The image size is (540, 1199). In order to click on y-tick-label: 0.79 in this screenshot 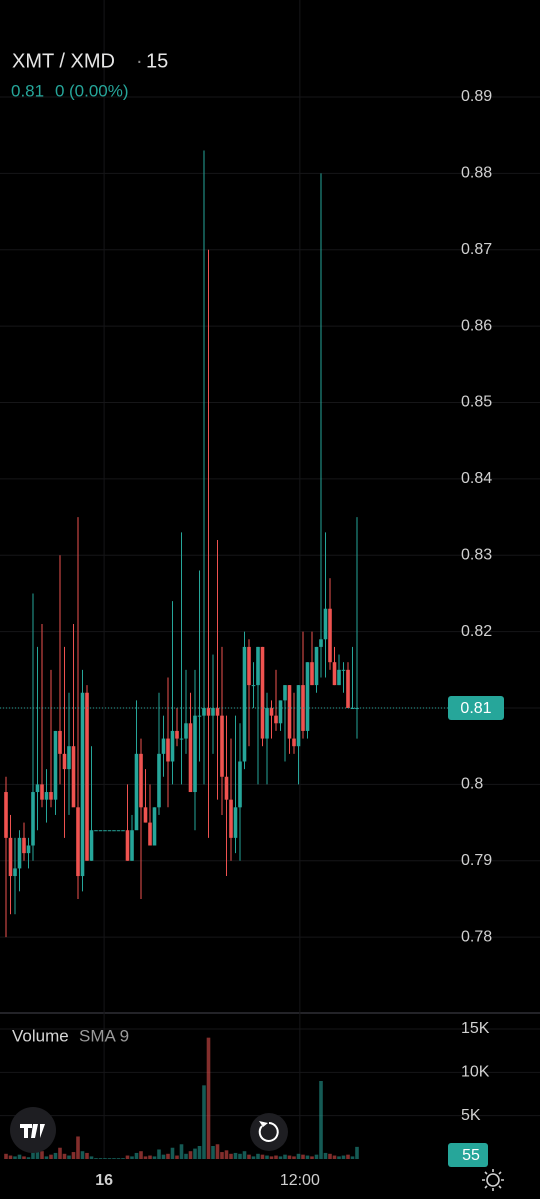, I will do `click(476, 860)`.